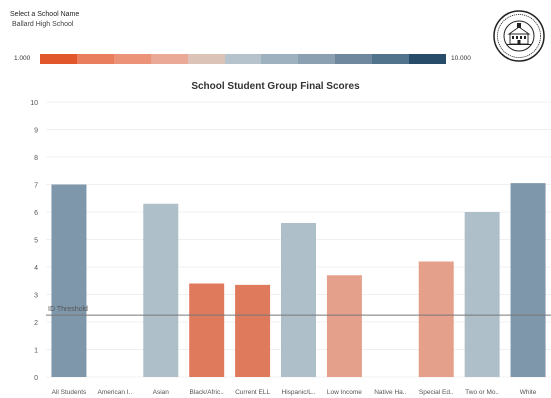  Describe the element at coordinates (299, 392) in the screenshot. I see `x-tick-label: Hispanic/L..` at that location.